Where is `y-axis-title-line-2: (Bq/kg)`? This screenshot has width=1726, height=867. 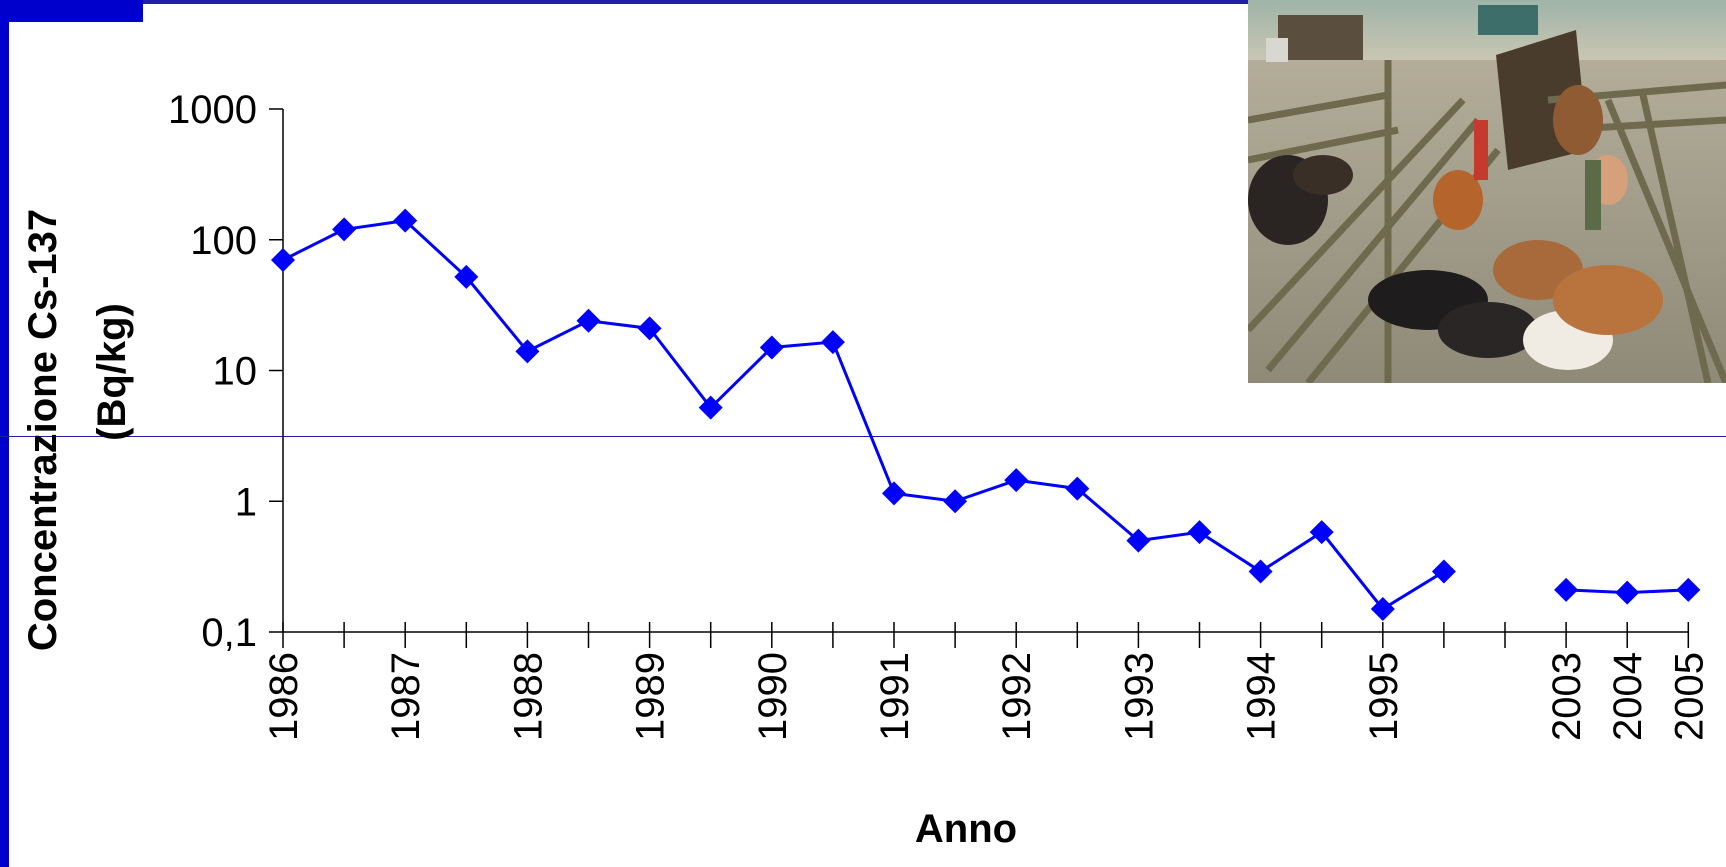
y-axis-title-line-2: (Bq/kg) is located at coordinates (112, 372).